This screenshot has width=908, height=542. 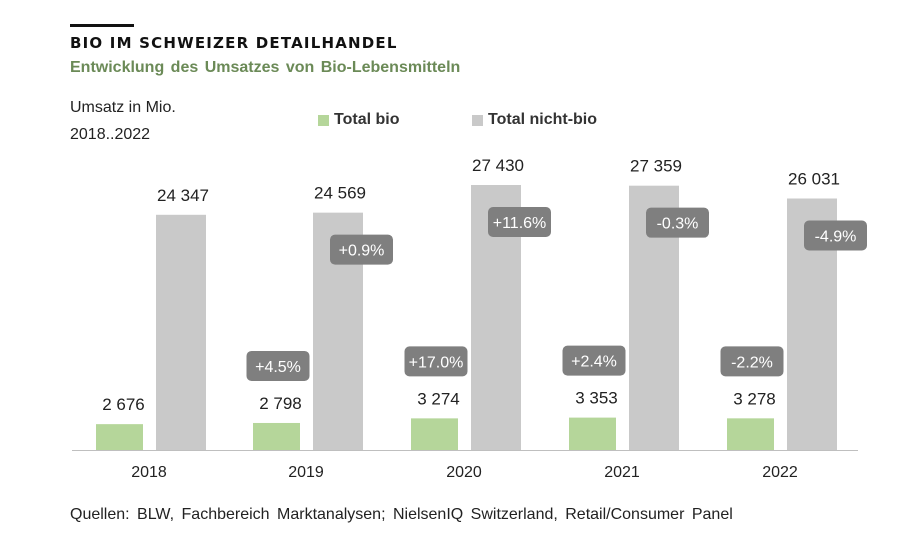 What do you see at coordinates (814, 179) in the screenshot?
I see `data-label-non-bio-2022: 26 031` at bounding box center [814, 179].